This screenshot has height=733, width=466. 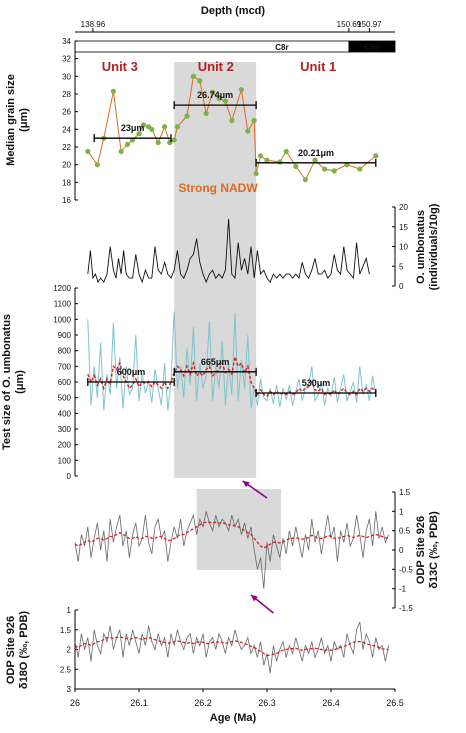 I want to click on grain-size-mean-label: 26.74μm, so click(x=215, y=95).